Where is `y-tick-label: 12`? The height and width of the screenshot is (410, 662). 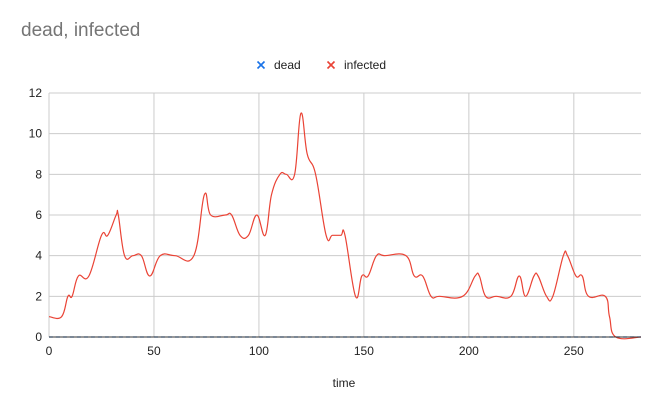
y-tick-label: 12 is located at coordinates (36, 93).